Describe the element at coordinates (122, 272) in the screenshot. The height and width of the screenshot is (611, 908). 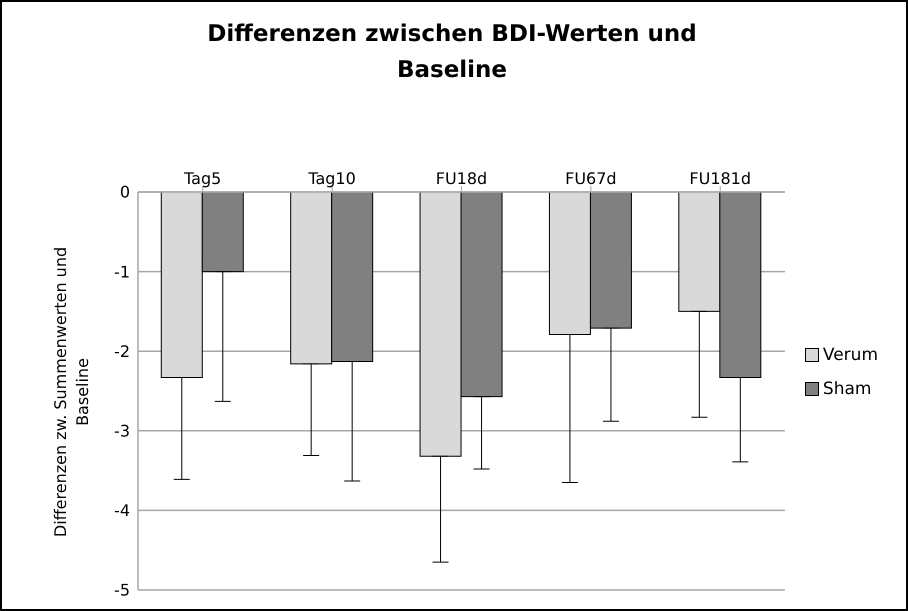
I see `y-tick-label: -1` at that location.